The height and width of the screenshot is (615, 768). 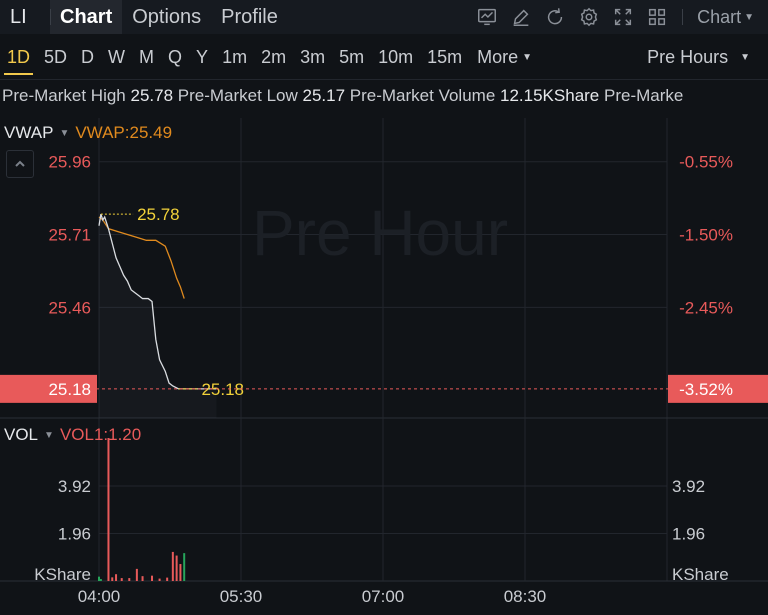 What do you see at coordinates (241, 596) in the screenshot?
I see `x-tick-label: 05:30` at bounding box center [241, 596].